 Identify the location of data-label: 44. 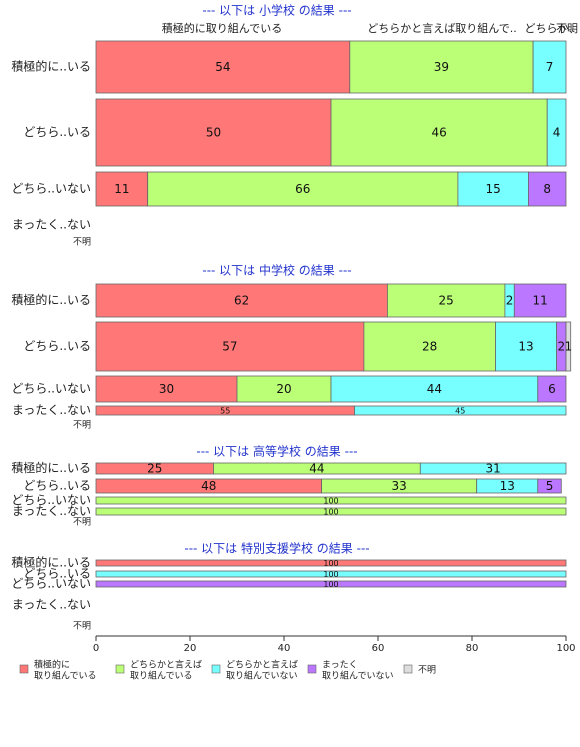
(316, 469).